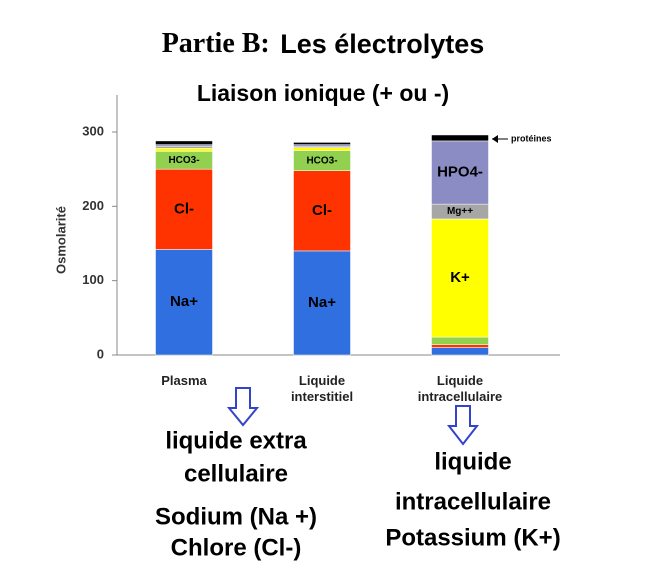  I want to click on note: Potassium (K+), so click(472, 537).